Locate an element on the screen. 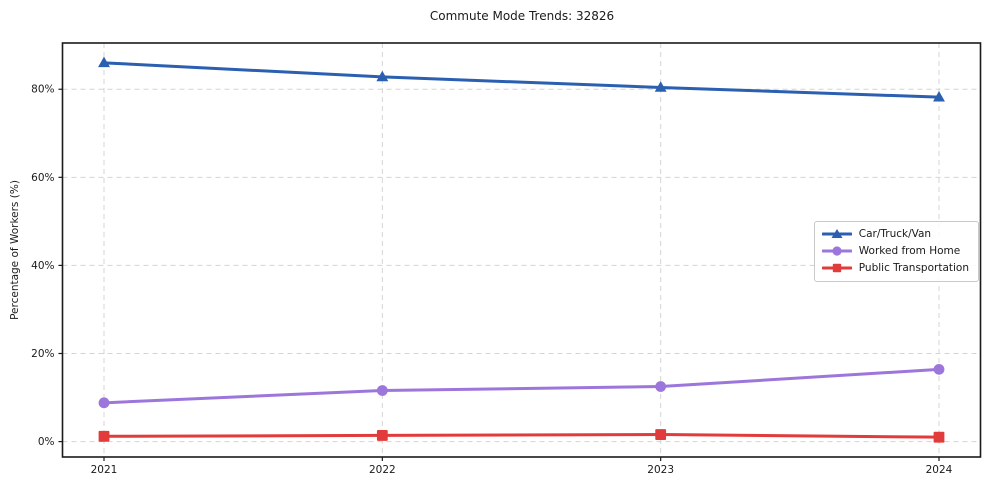 The width and height of the screenshot is (990, 490). legend-label: Car/Truck/Van is located at coordinates (895, 234).